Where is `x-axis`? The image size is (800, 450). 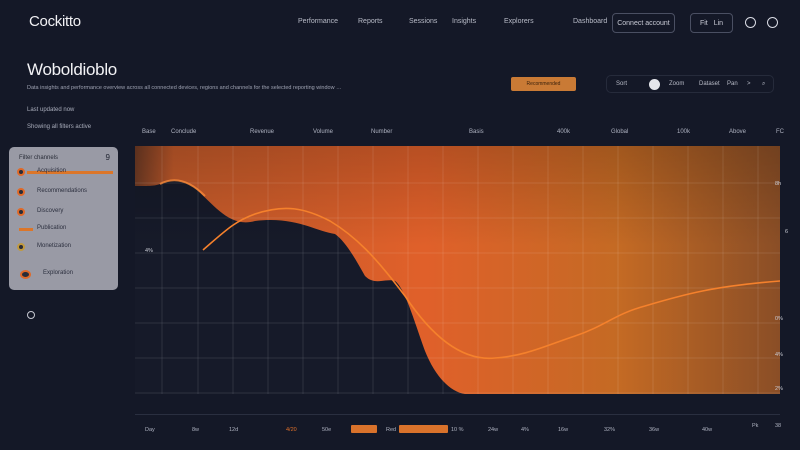
x-axis is located at coordinates (457, 414).